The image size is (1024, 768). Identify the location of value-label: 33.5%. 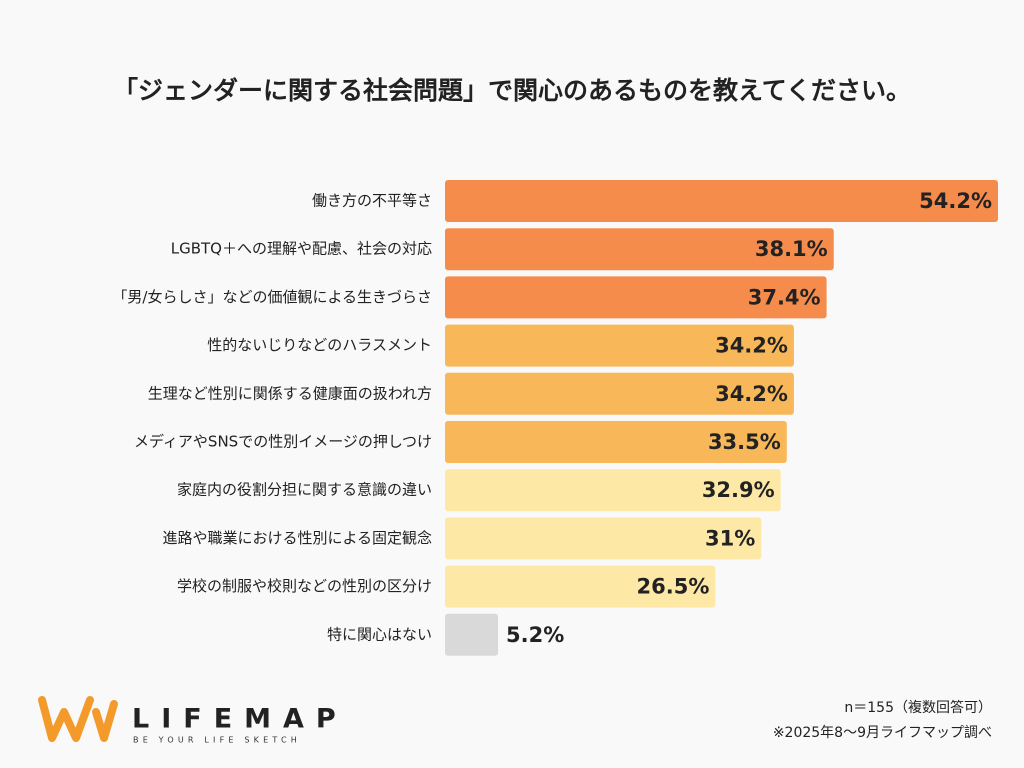
(744, 442).